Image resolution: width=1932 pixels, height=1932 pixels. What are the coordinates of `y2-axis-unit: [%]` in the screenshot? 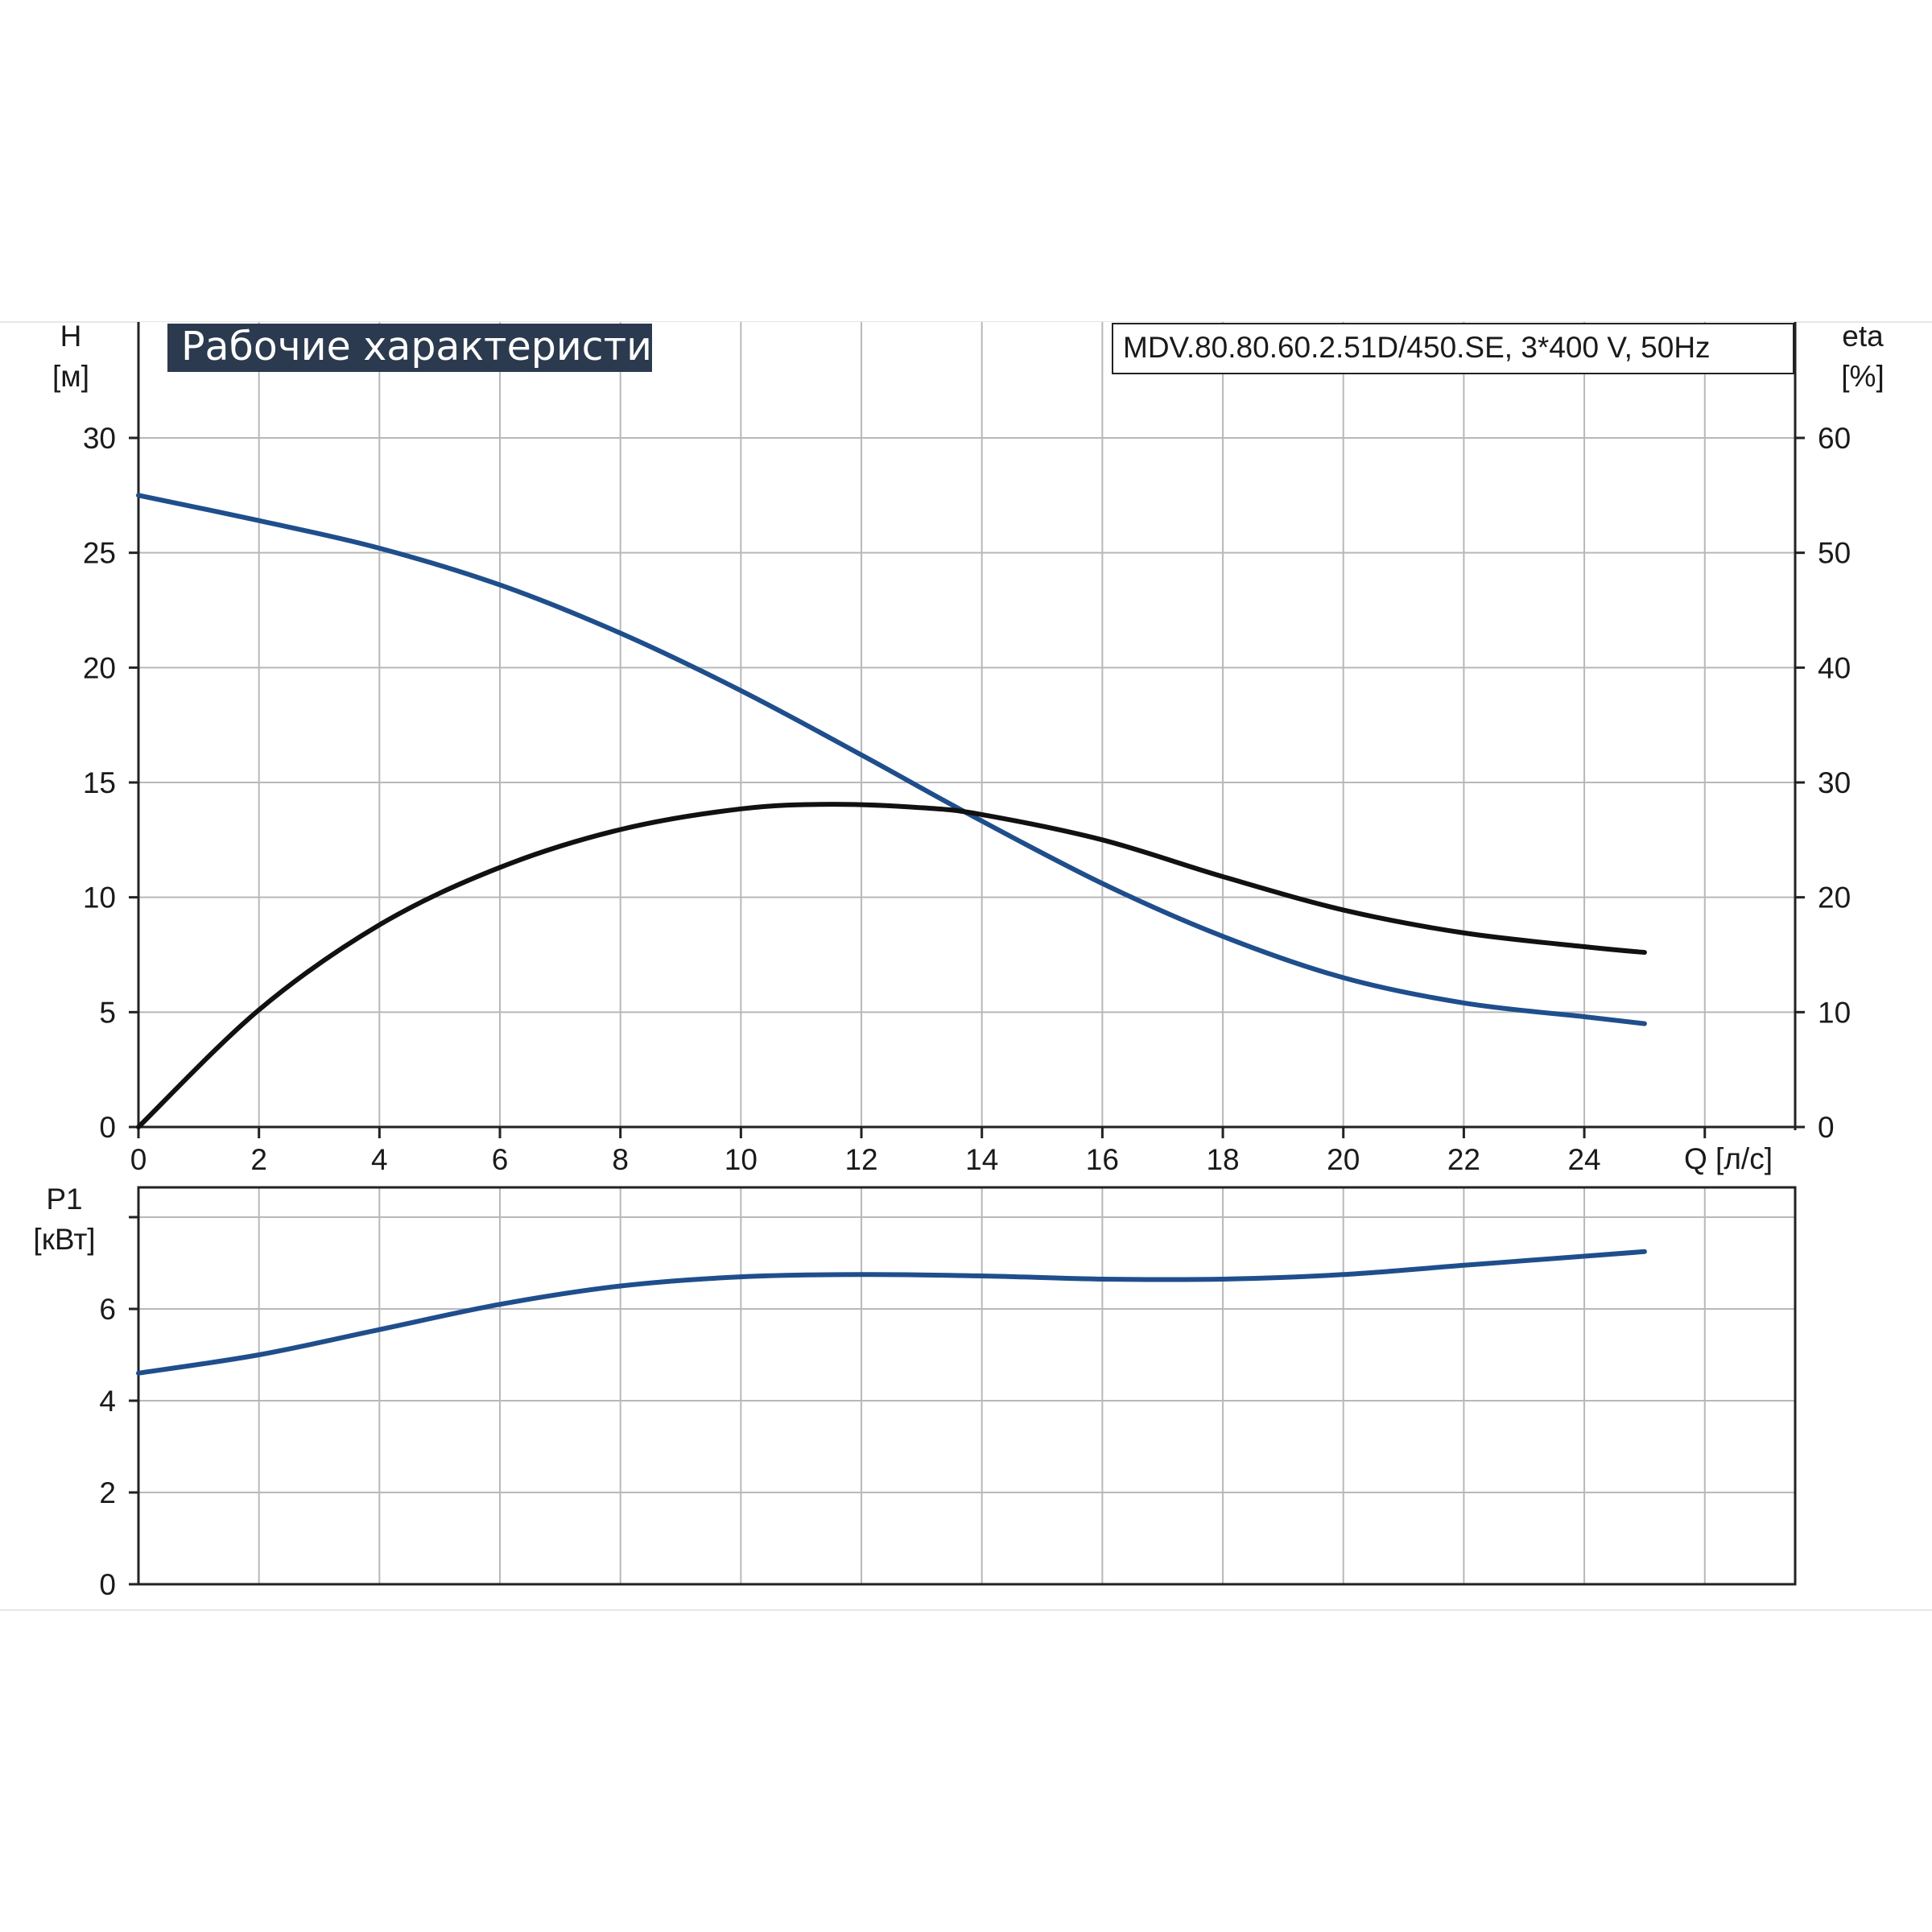 It's located at (1862, 376).